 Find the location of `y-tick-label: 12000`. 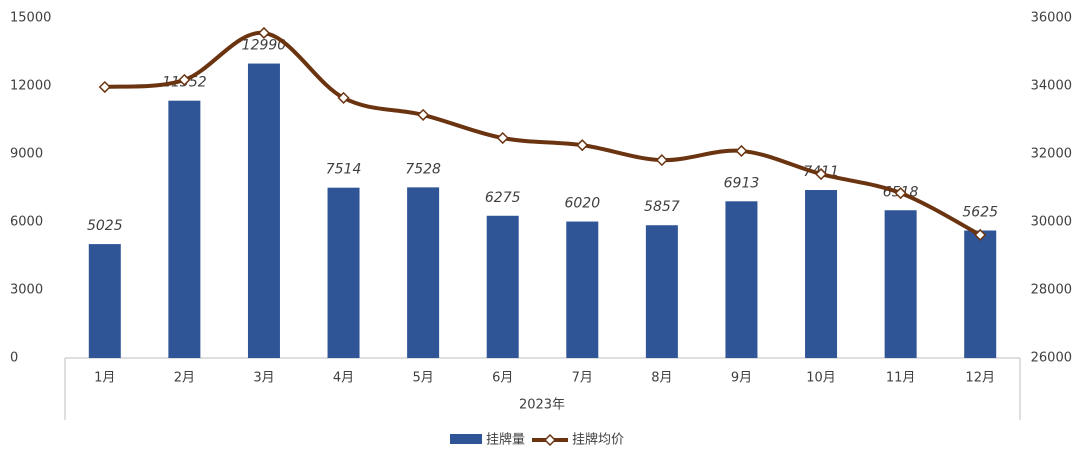

y-tick-label: 12000 is located at coordinates (30, 86).